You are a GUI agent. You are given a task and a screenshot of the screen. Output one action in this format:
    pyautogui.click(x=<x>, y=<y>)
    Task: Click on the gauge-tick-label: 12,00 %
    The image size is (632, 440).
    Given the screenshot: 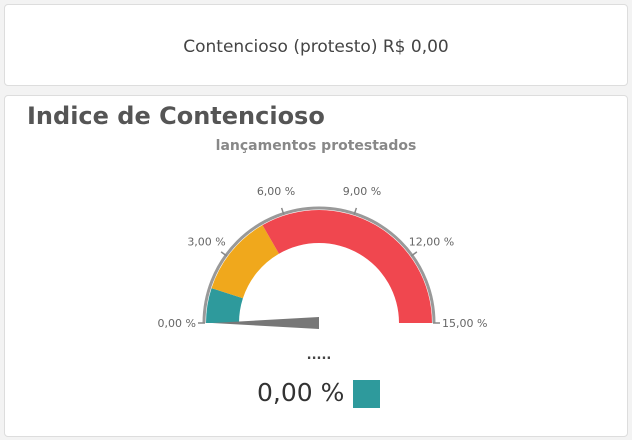 What is the action you would take?
    pyautogui.click(x=431, y=241)
    